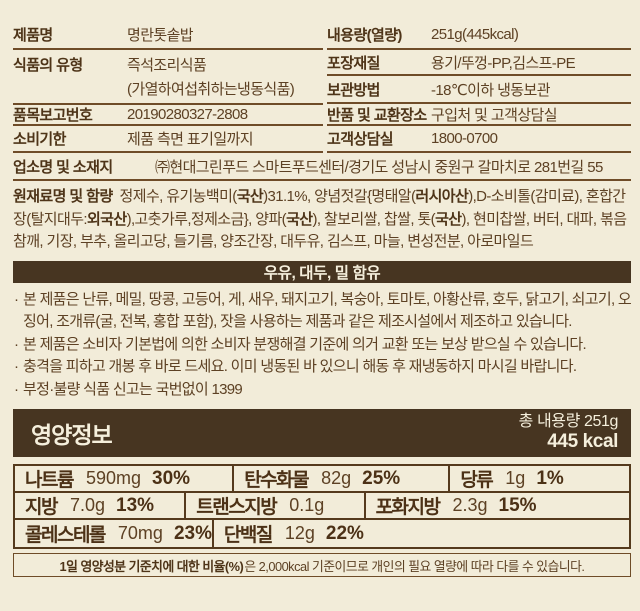 This screenshot has width=640, height=611. I want to click on row-storage: 보관방법 -18℃이하 냉동보관, so click(479, 90).